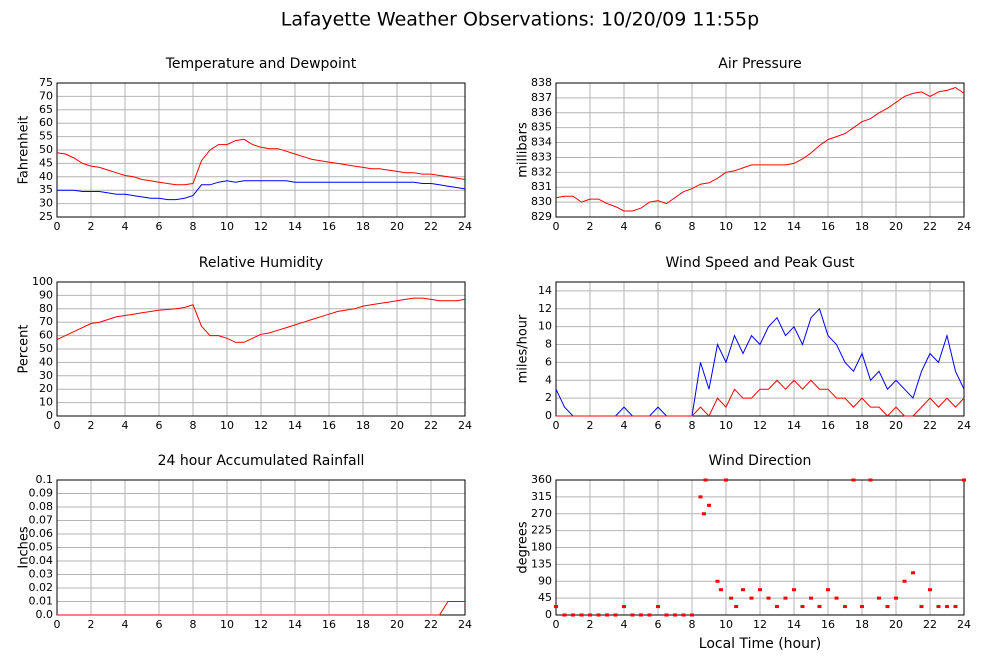 This screenshot has height=659, width=999. I want to click on y-tick-label: 0.09, so click(41, 493).